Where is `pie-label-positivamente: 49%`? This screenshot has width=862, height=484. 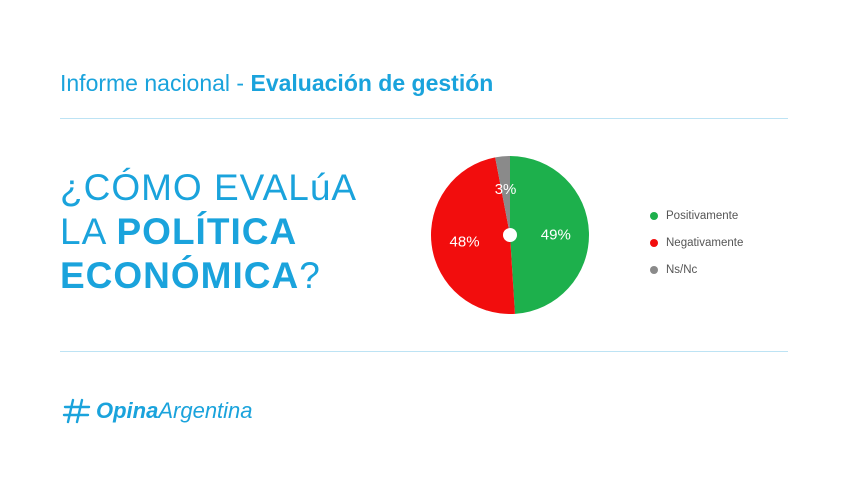
pie-label-positivamente: 49% is located at coordinates (556, 235).